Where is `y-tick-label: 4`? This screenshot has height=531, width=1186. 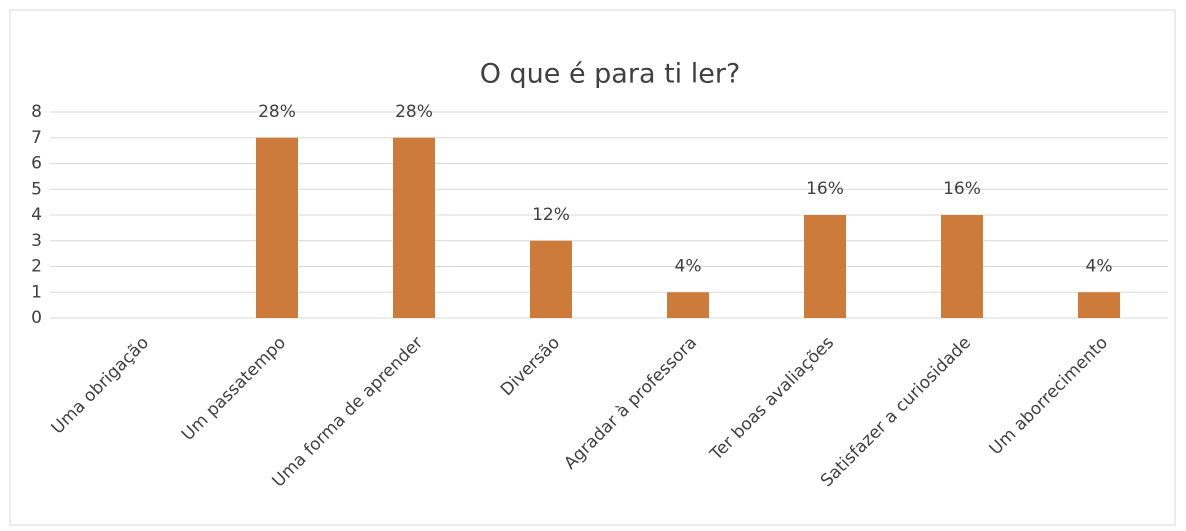 y-tick-label: 4 is located at coordinates (36, 215).